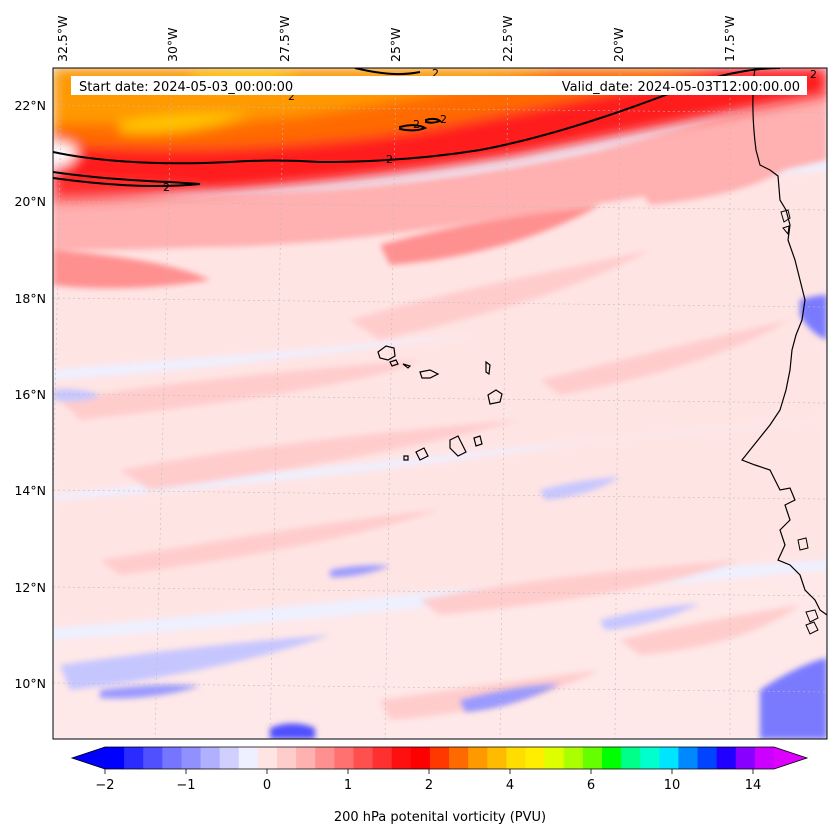 The height and width of the screenshot is (836, 837). I want to click on lon-label: 20°W, so click(618, 44).